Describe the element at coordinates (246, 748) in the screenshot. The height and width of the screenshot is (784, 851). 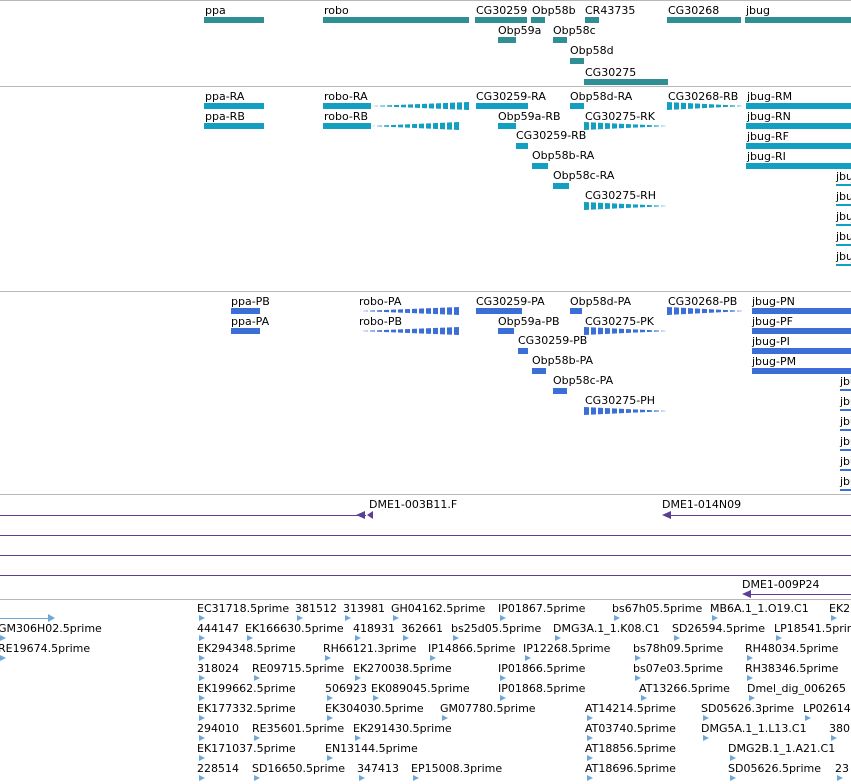
I see `est-label: EK171037.5prime` at that location.